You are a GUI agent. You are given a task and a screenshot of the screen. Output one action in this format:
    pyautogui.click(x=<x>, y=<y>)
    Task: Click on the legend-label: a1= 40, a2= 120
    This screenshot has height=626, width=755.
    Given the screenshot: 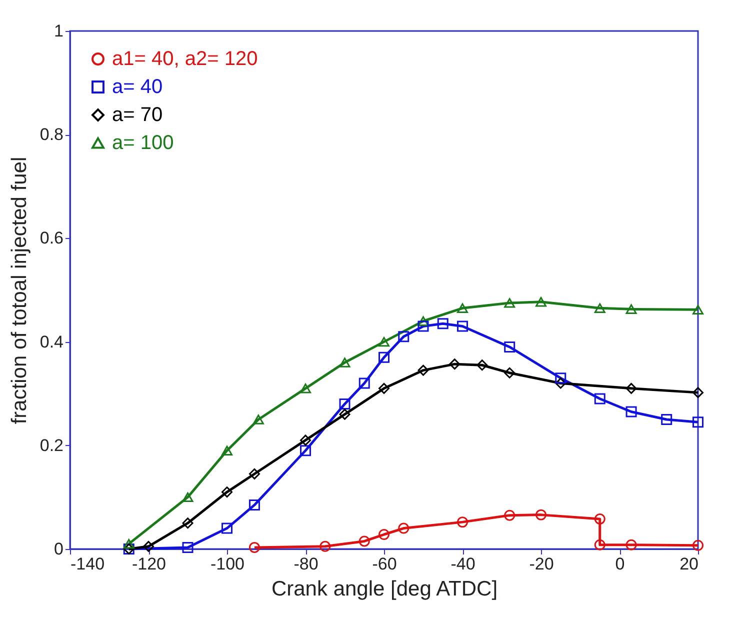 What is the action you would take?
    pyautogui.click(x=185, y=59)
    